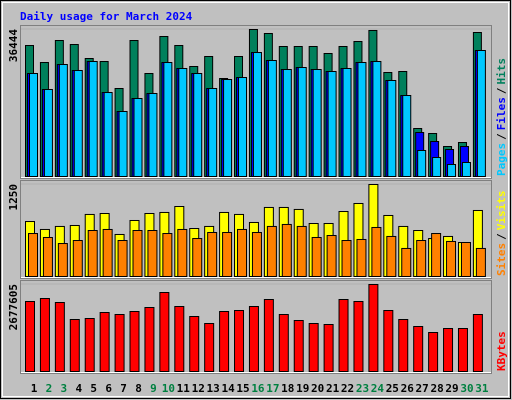 The image size is (512, 400). Describe the element at coordinates (108, 388) in the screenshot. I see `x-tick-label: 6` at that location.